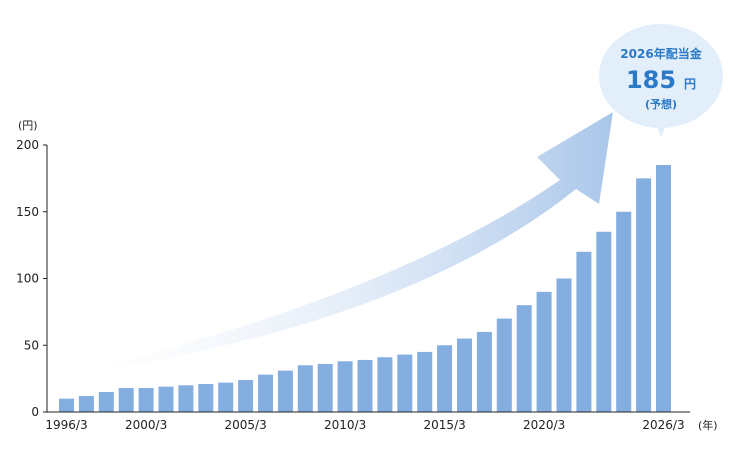 This screenshot has width=741, height=451. Describe the element at coordinates (166, 399) in the screenshot. I see `bar-2001/3` at that location.